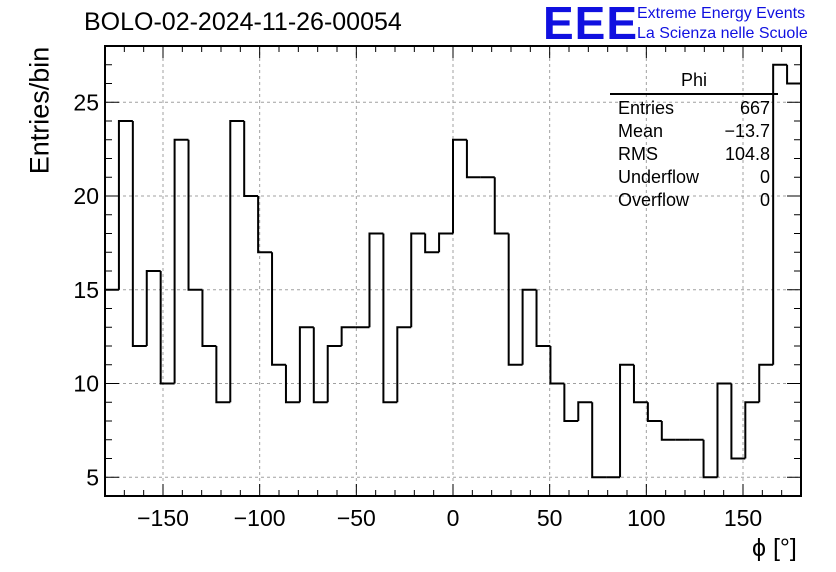 The height and width of the screenshot is (572, 836). What do you see at coordinates (721, 13) in the screenshot?
I see `logo-line-1: Extreme Energy Events` at bounding box center [721, 13].